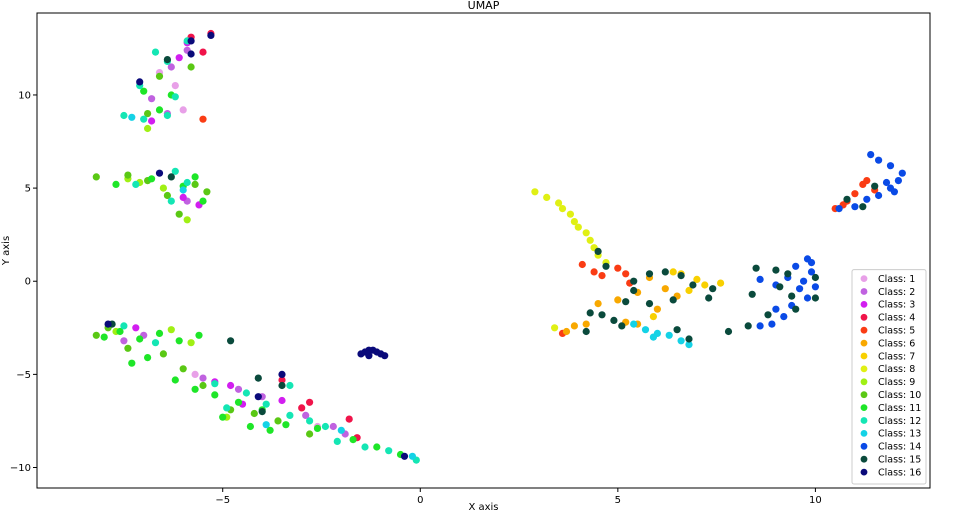  Describe the element at coordinates (896, 305) in the screenshot. I see `legend-label-class-3: Class: 3` at that location.